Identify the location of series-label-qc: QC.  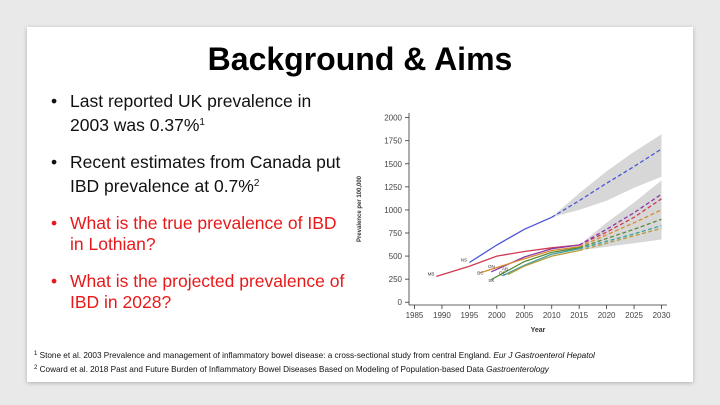
(503, 273).